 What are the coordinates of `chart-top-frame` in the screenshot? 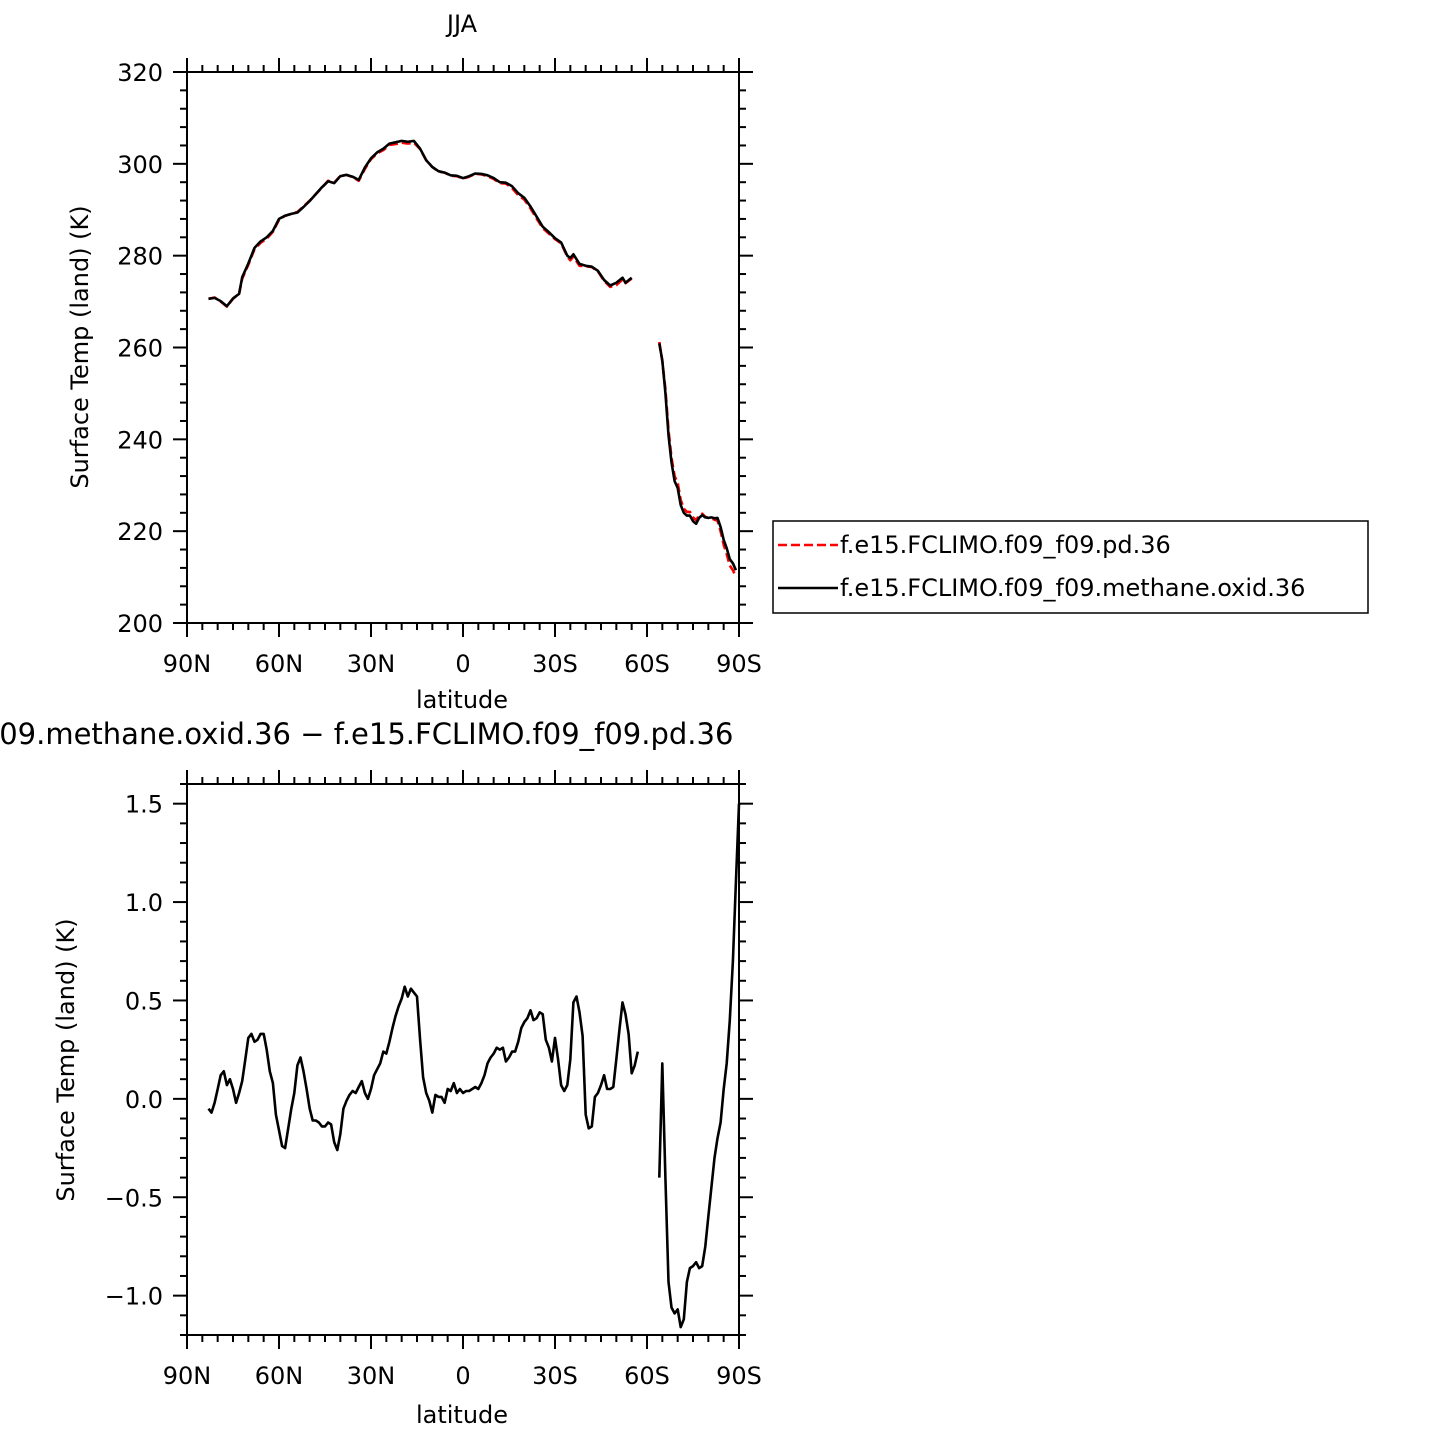 It's located at (463, 347).